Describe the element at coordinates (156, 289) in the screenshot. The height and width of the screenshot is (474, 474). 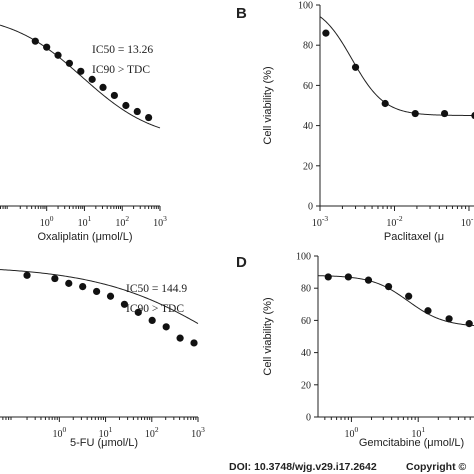
I see `annotation-text: IC50 = 144.9` at that location.